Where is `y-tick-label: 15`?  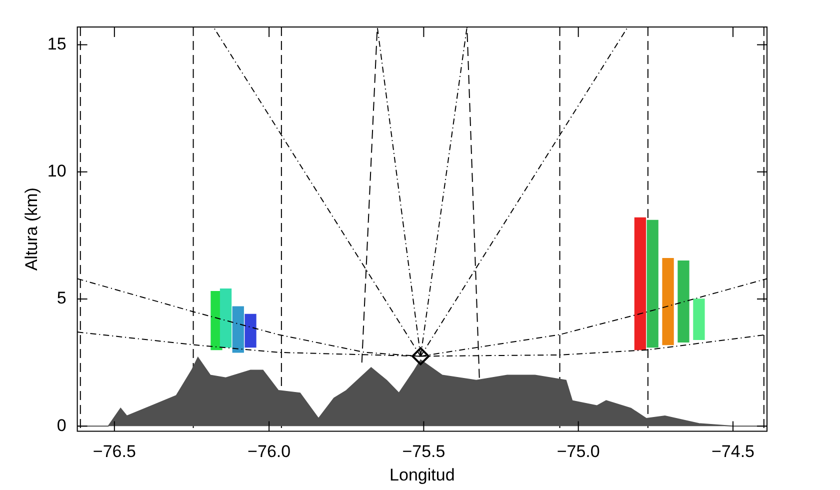 y-tick-label: 15 is located at coordinates (56, 44).